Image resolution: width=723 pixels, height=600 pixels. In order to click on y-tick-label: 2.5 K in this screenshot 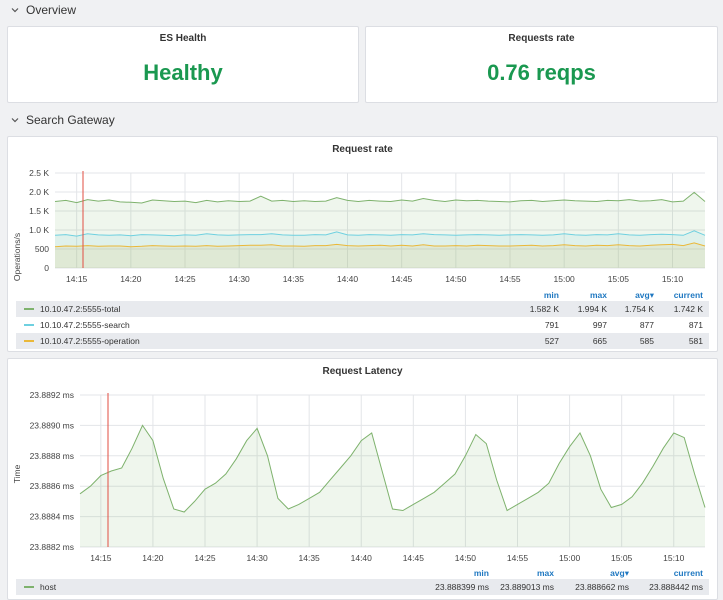, I will do `click(39, 173)`.